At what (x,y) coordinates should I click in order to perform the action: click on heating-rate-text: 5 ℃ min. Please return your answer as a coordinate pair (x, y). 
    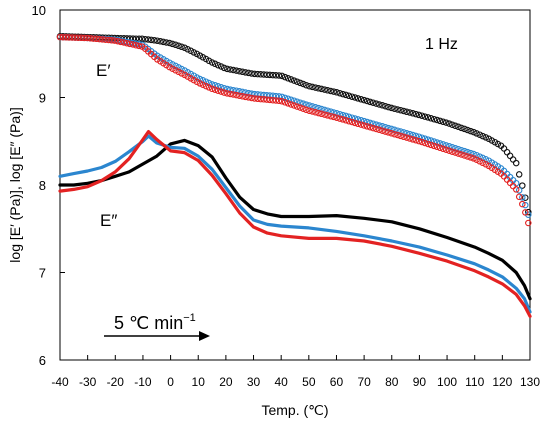
    Looking at the image, I should click on (148, 323).